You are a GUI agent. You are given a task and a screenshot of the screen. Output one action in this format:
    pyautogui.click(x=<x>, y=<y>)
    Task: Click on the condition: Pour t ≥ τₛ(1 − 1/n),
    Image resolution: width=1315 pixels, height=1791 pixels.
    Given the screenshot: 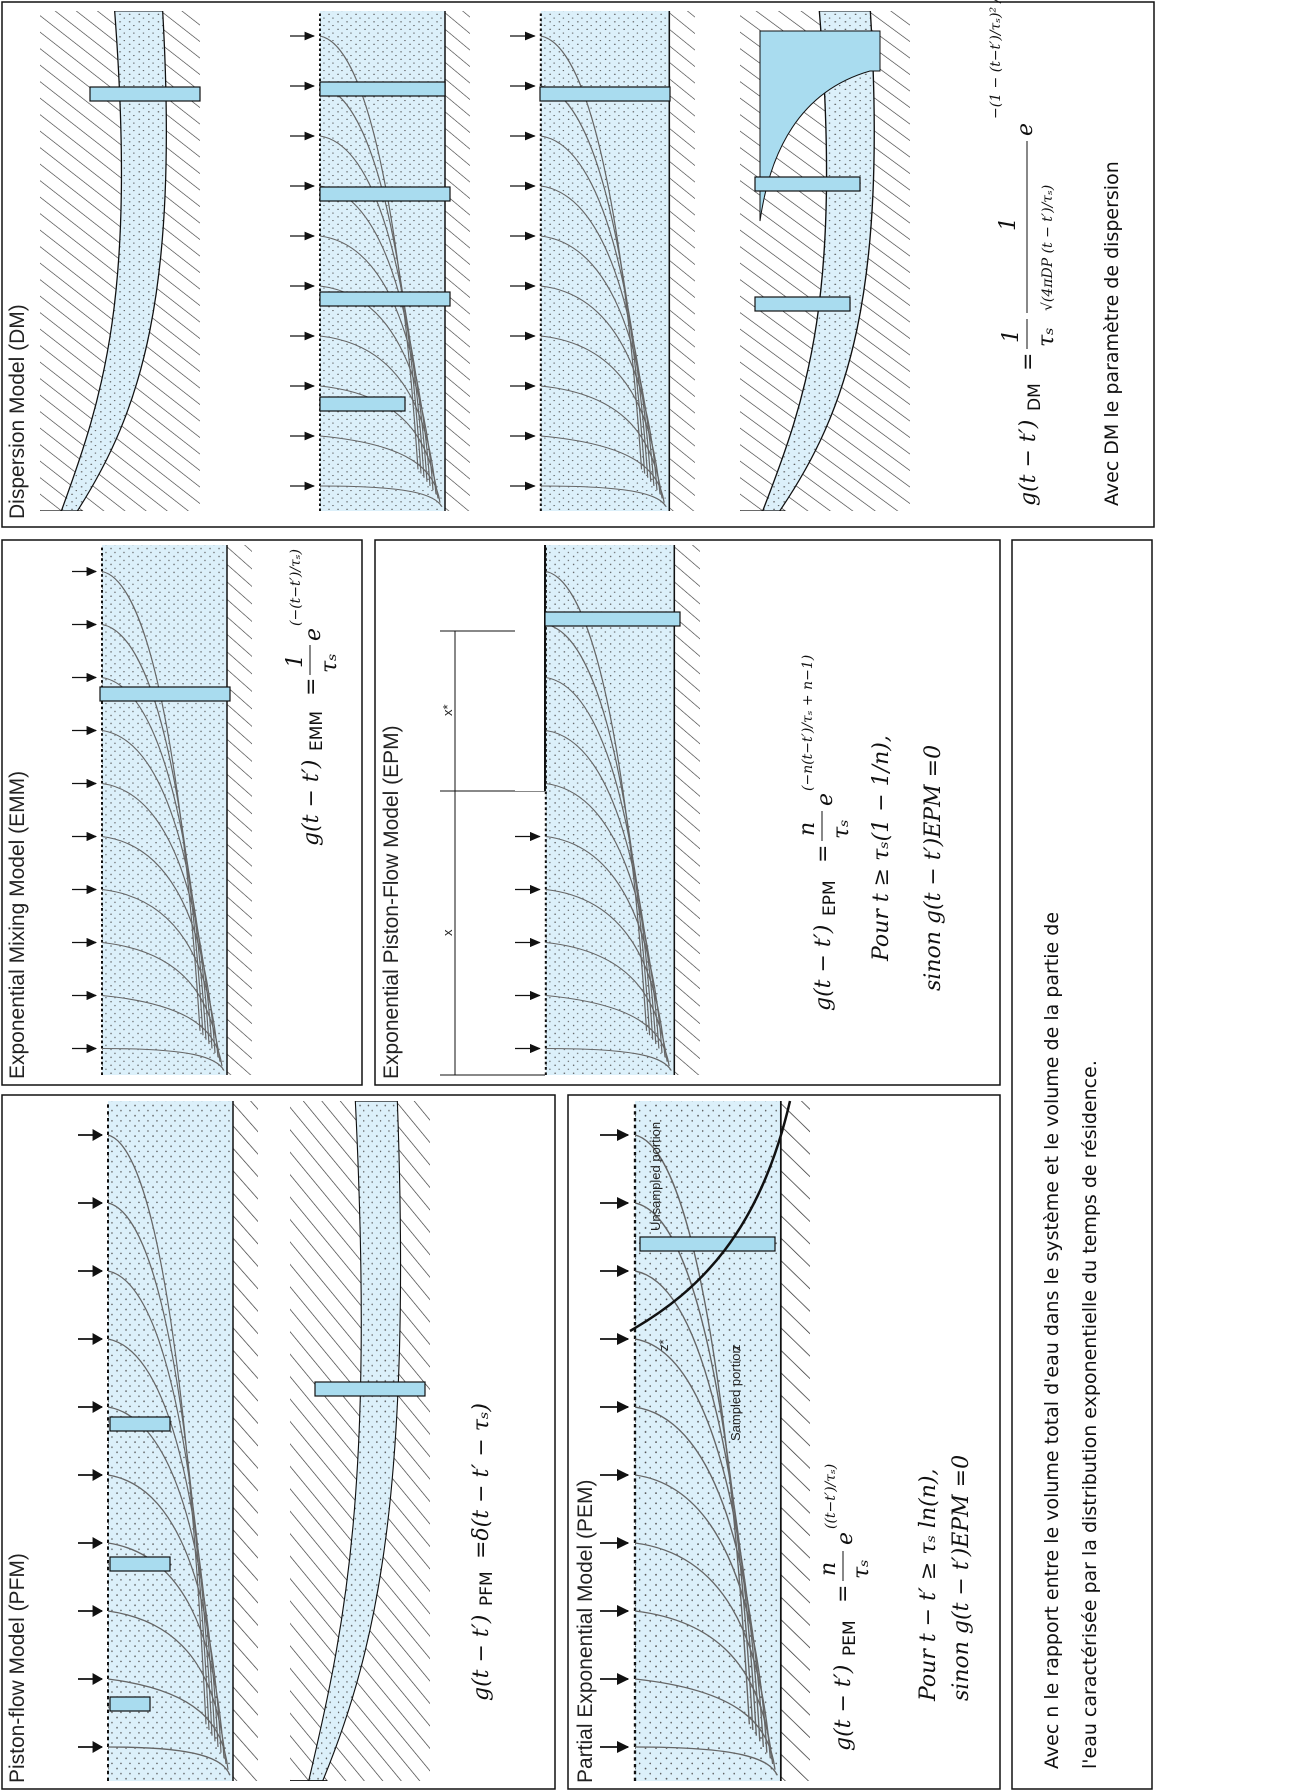 What is the action you would take?
    pyautogui.click(x=881, y=848)
    